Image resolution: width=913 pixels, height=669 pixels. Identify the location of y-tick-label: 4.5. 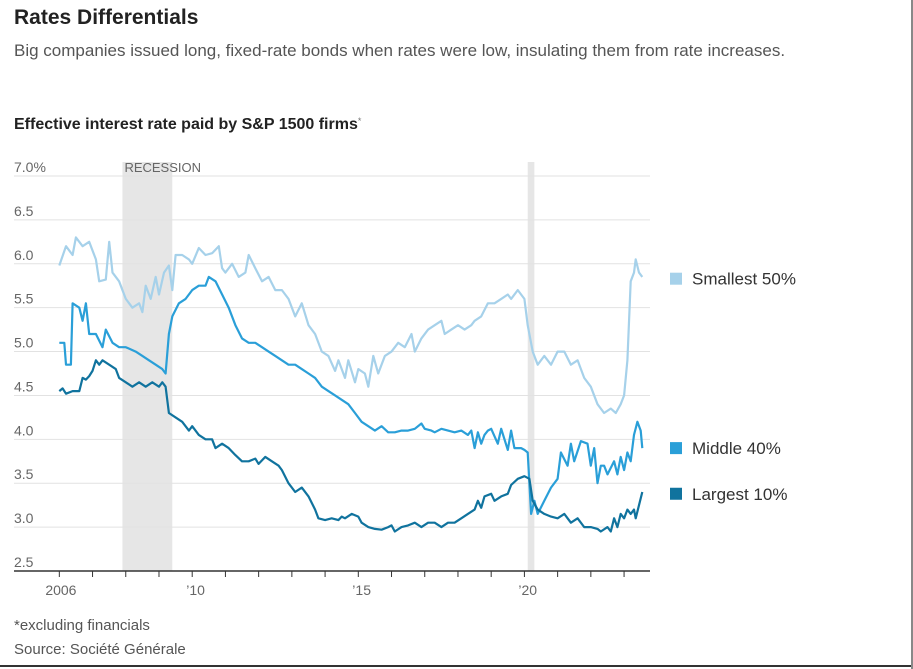
(24, 386).